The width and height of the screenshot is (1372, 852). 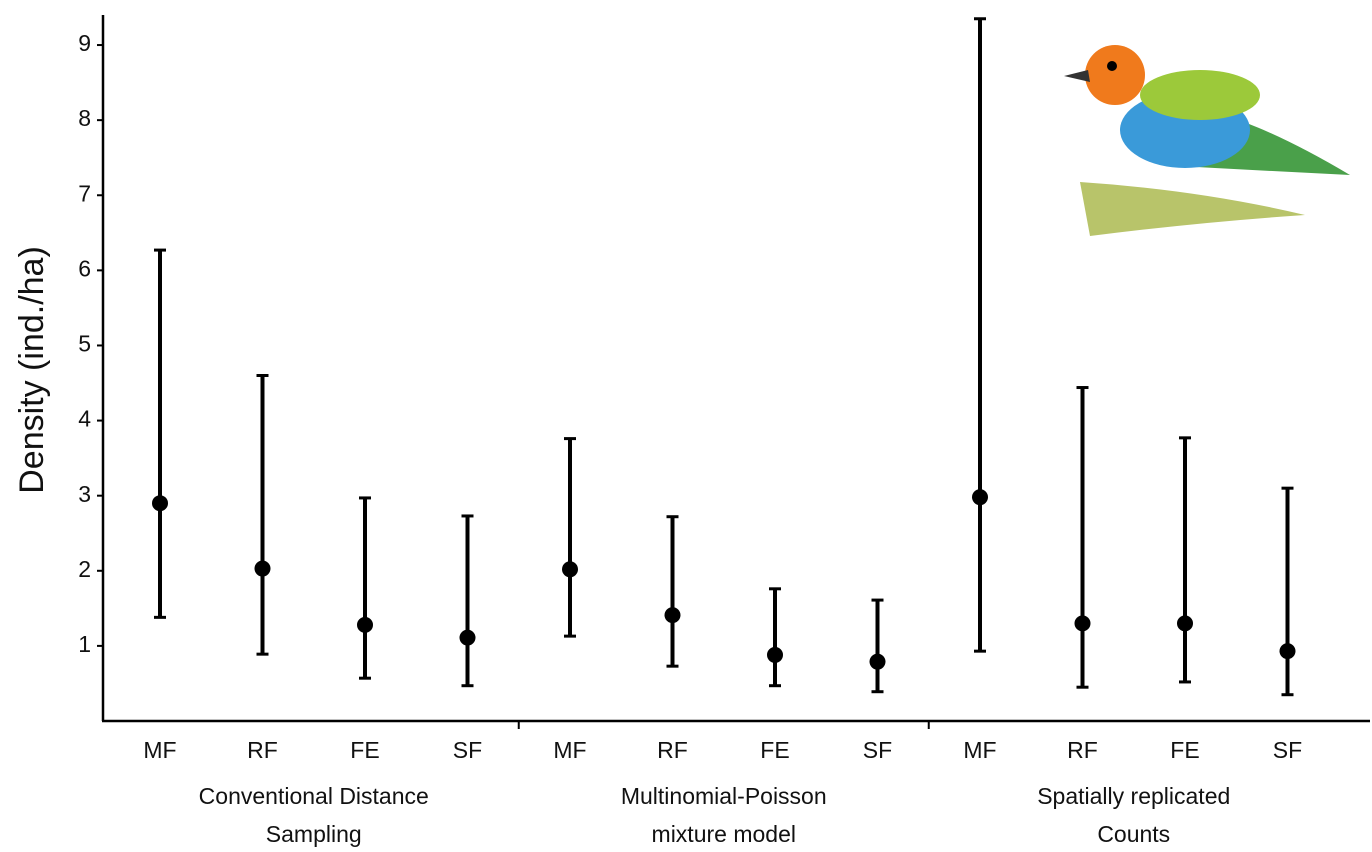 I want to click on y-tick-label: 3, so click(x=84, y=494).